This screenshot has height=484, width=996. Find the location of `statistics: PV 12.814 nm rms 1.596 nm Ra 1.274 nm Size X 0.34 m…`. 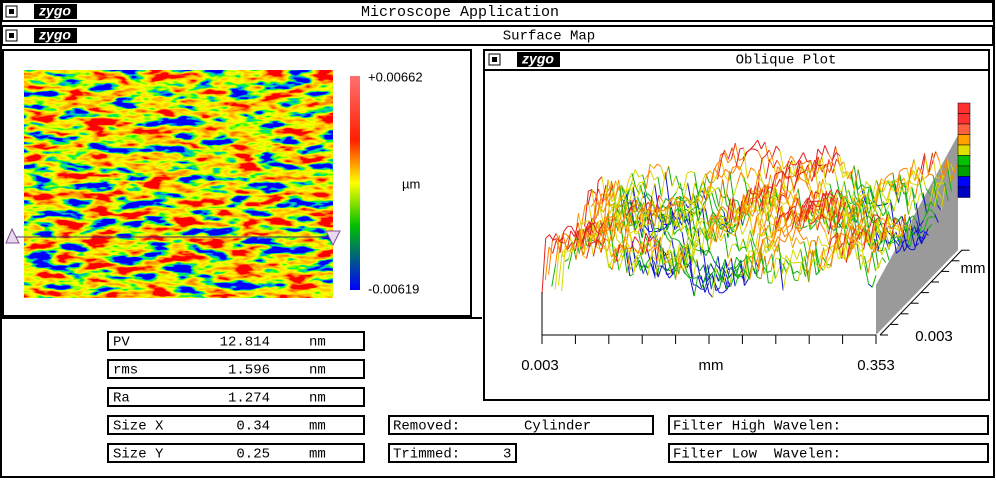

statistics: PV 12.814 nm rms 1.596 nm Ra 1.274 nm Size X 0.34 m… is located at coordinates (236, 397).